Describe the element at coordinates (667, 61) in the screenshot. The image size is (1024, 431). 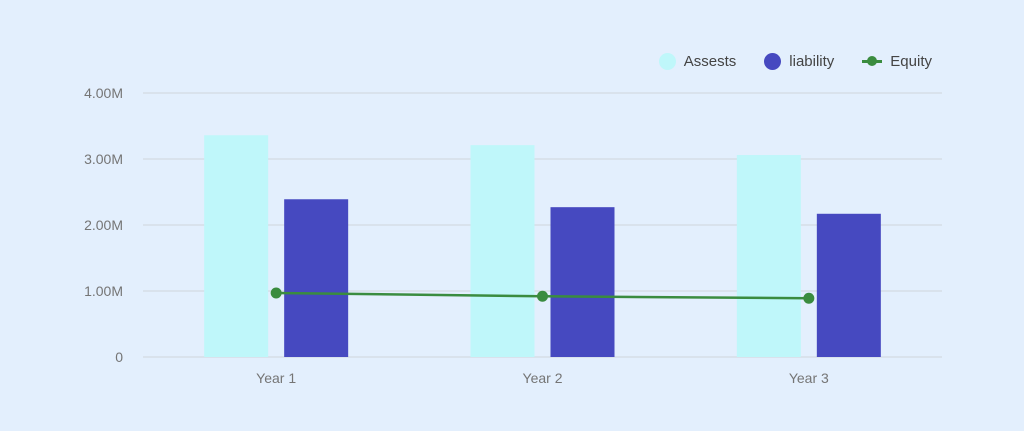
I see `assets-swatch-icon` at that location.